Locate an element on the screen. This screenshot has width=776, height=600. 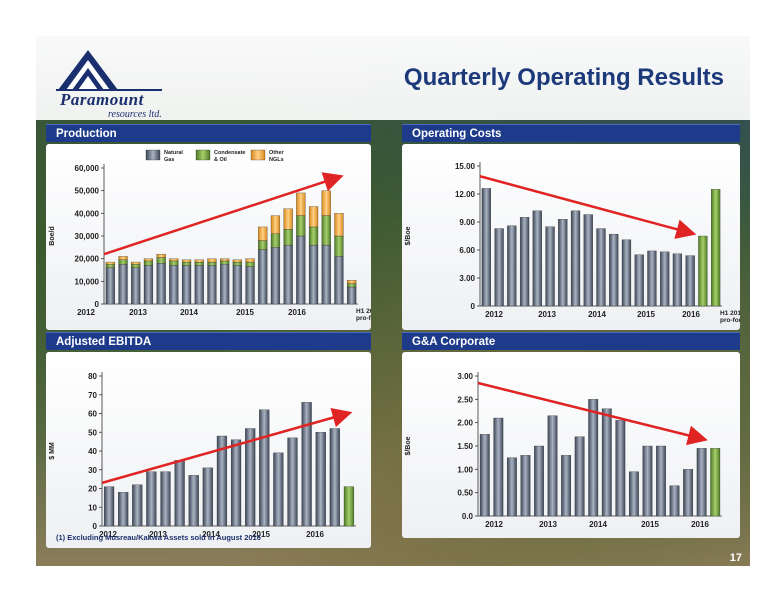
y-tick-label: 70 is located at coordinates (92, 395).